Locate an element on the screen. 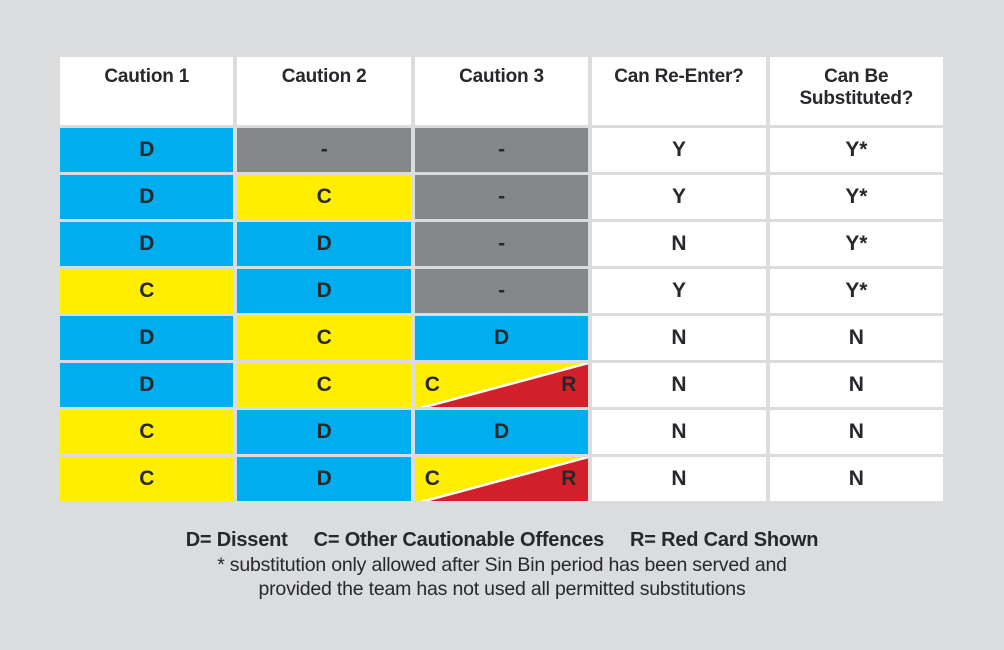 The width and height of the screenshot is (1004, 650). column-header: Can Re-Enter? is located at coordinates (679, 91).